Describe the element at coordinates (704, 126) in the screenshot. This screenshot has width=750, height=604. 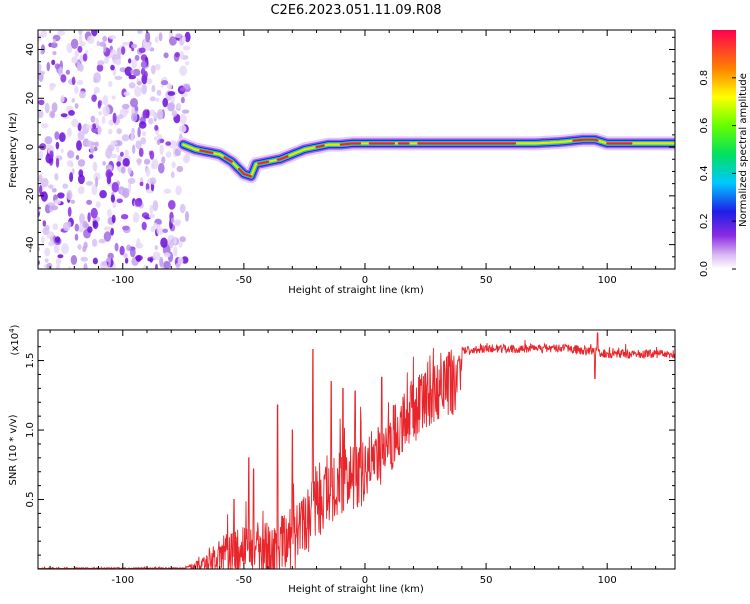
I see `colorbar-tick-label: 0.6` at that location.